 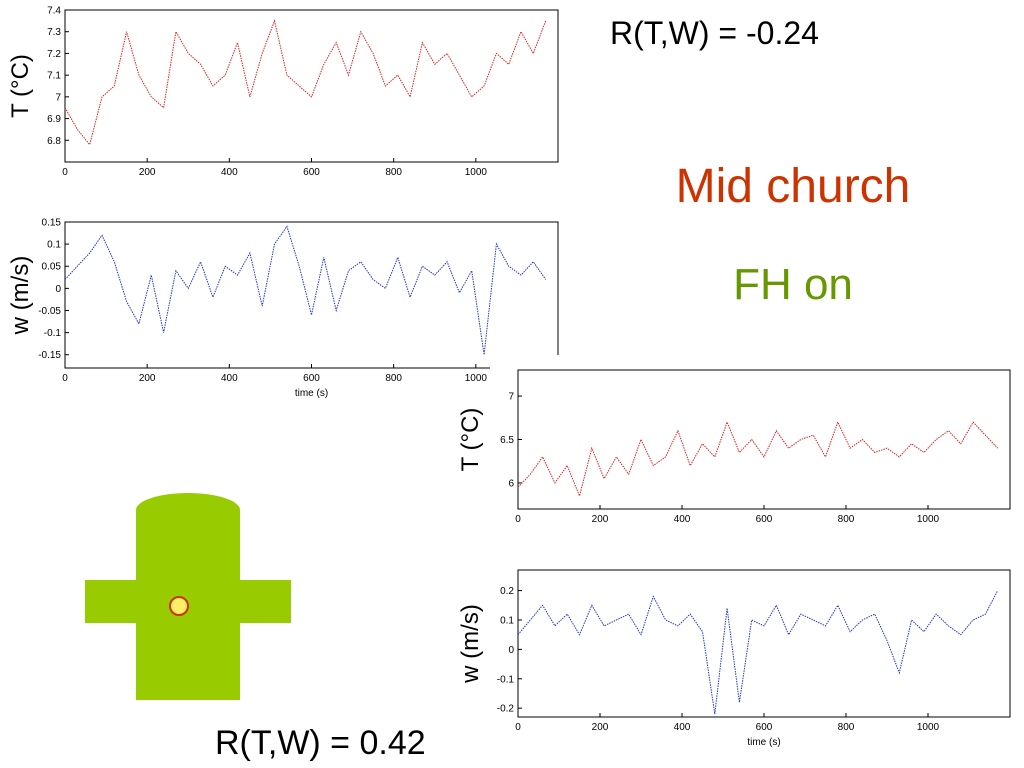 I want to click on church-plan, so click(x=188, y=596).